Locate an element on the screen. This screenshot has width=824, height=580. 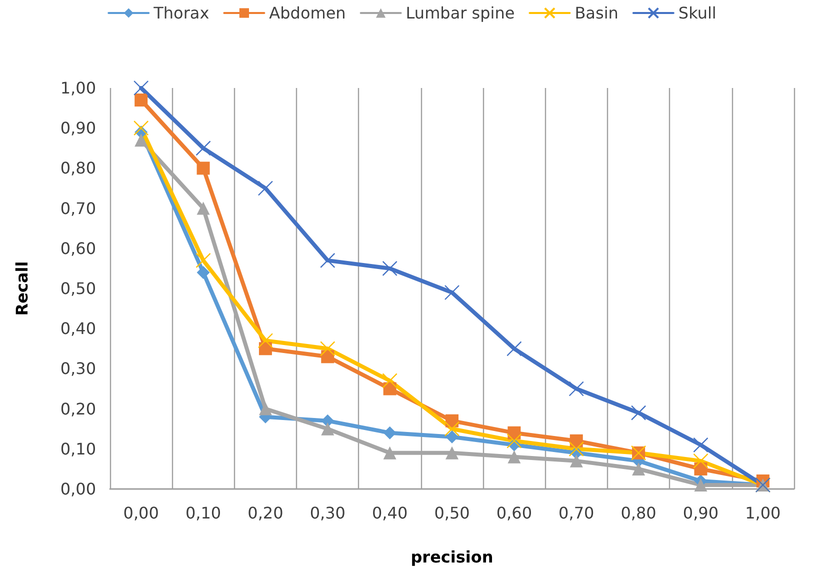
x-axis-title: precision is located at coordinates (452, 557).